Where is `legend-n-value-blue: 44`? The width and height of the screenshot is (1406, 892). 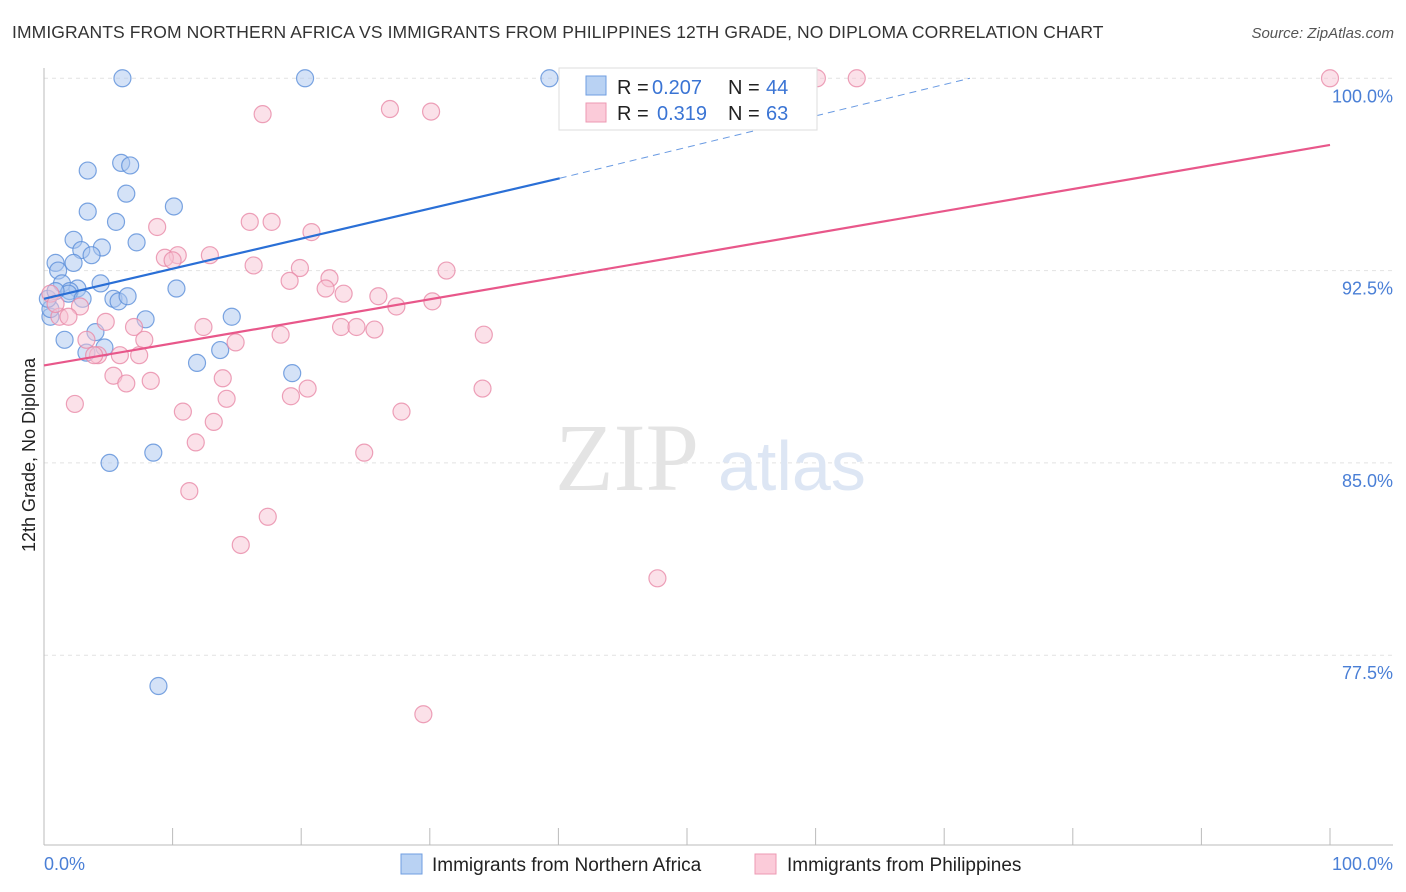
legend-n-value-blue: 44 is located at coordinates (777, 88).